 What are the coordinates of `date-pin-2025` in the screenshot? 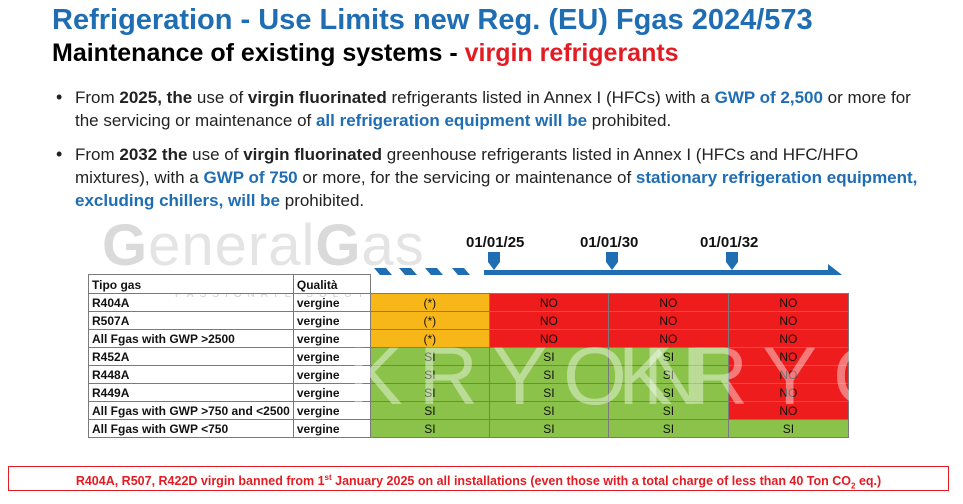 It's located at (494, 261).